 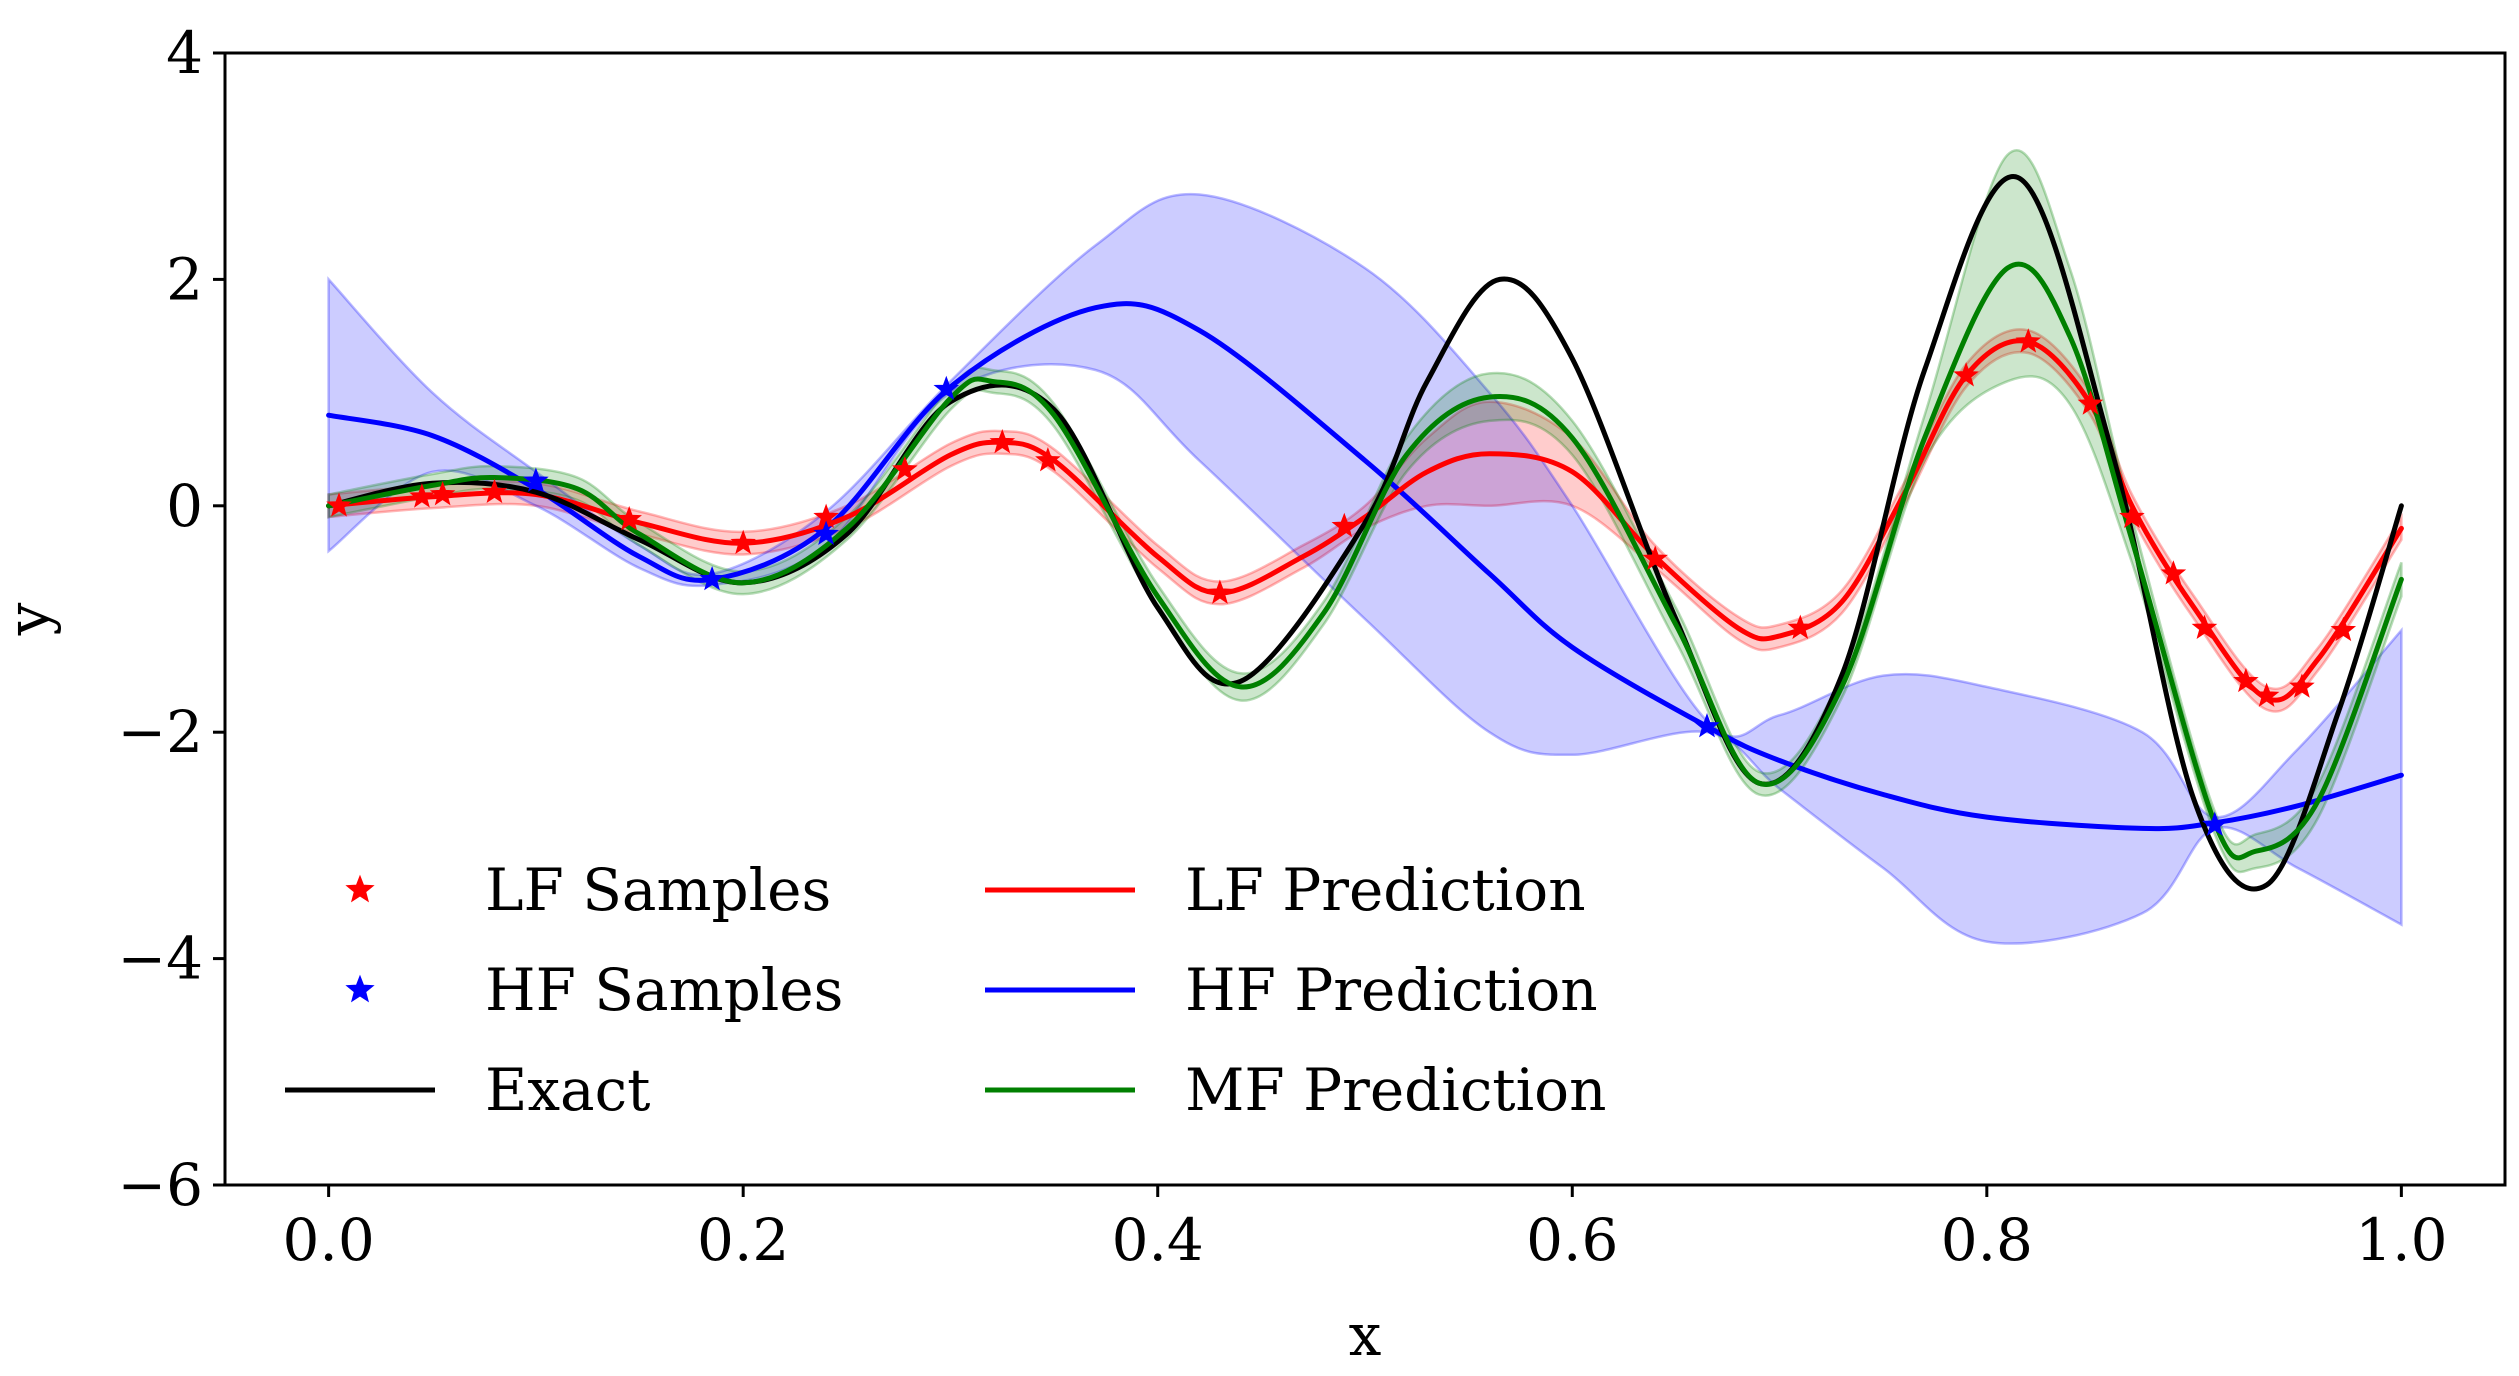 What do you see at coordinates (1385, 890) in the screenshot?
I see `legend-label: LF Prediction` at bounding box center [1385, 890].